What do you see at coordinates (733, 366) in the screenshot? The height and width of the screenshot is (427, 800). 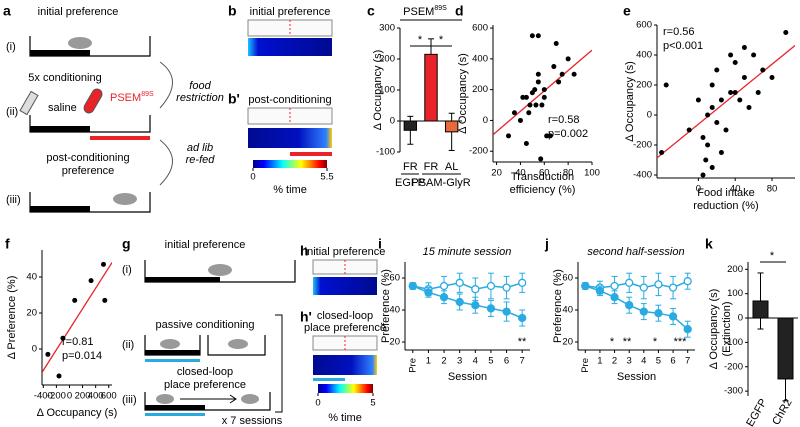 I see `y-tick-label: -200` at bounding box center [733, 366].